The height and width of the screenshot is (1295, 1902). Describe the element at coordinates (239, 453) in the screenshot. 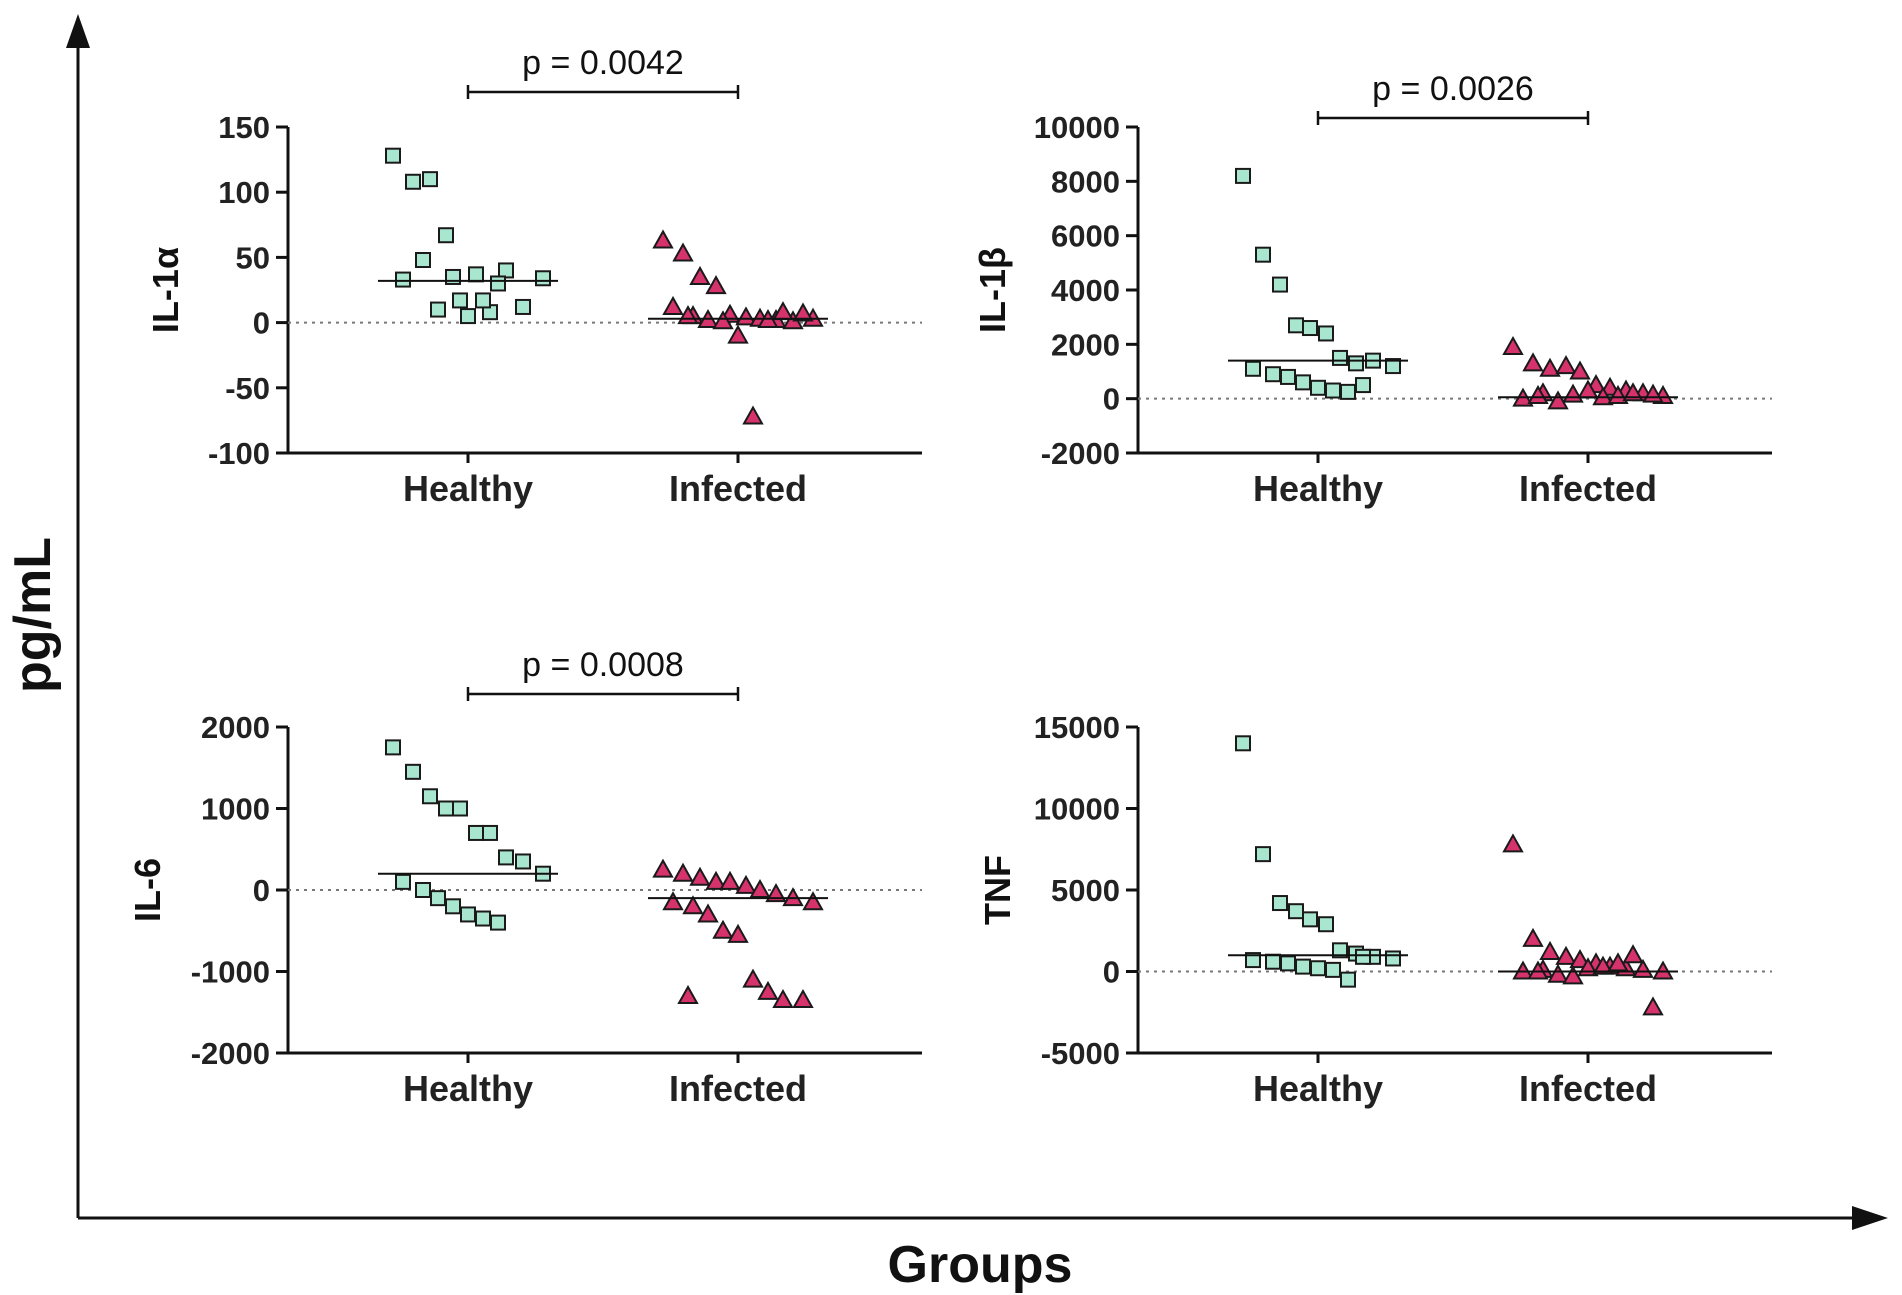

I see `y-tick-label: -100` at that location.